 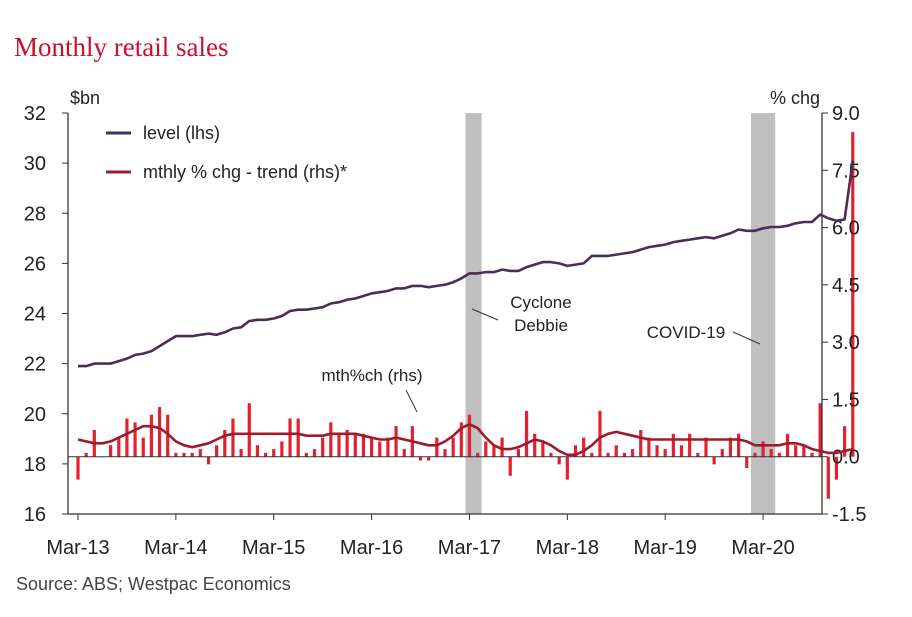 What do you see at coordinates (541, 353) in the screenshot?
I see `annotations: Cyclone Debbie COVID-19 mth%ch (rhs)` at bounding box center [541, 353].